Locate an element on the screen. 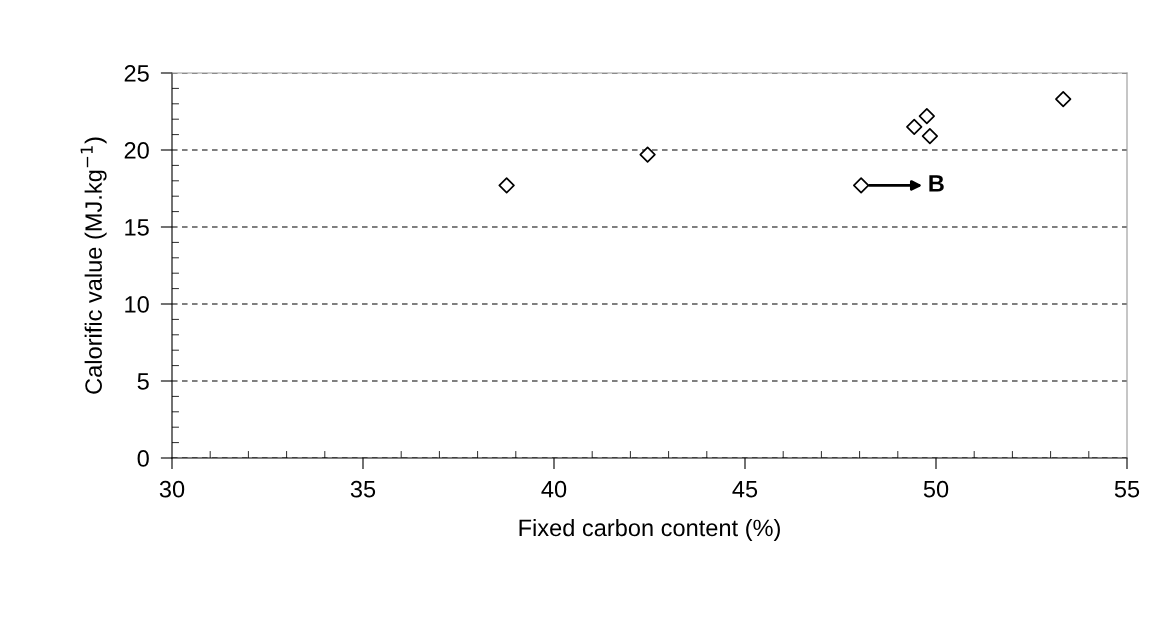 Image resolution: width=1170 pixels, height=617 pixels. y-tick-label: 15 is located at coordinates (137, 227).